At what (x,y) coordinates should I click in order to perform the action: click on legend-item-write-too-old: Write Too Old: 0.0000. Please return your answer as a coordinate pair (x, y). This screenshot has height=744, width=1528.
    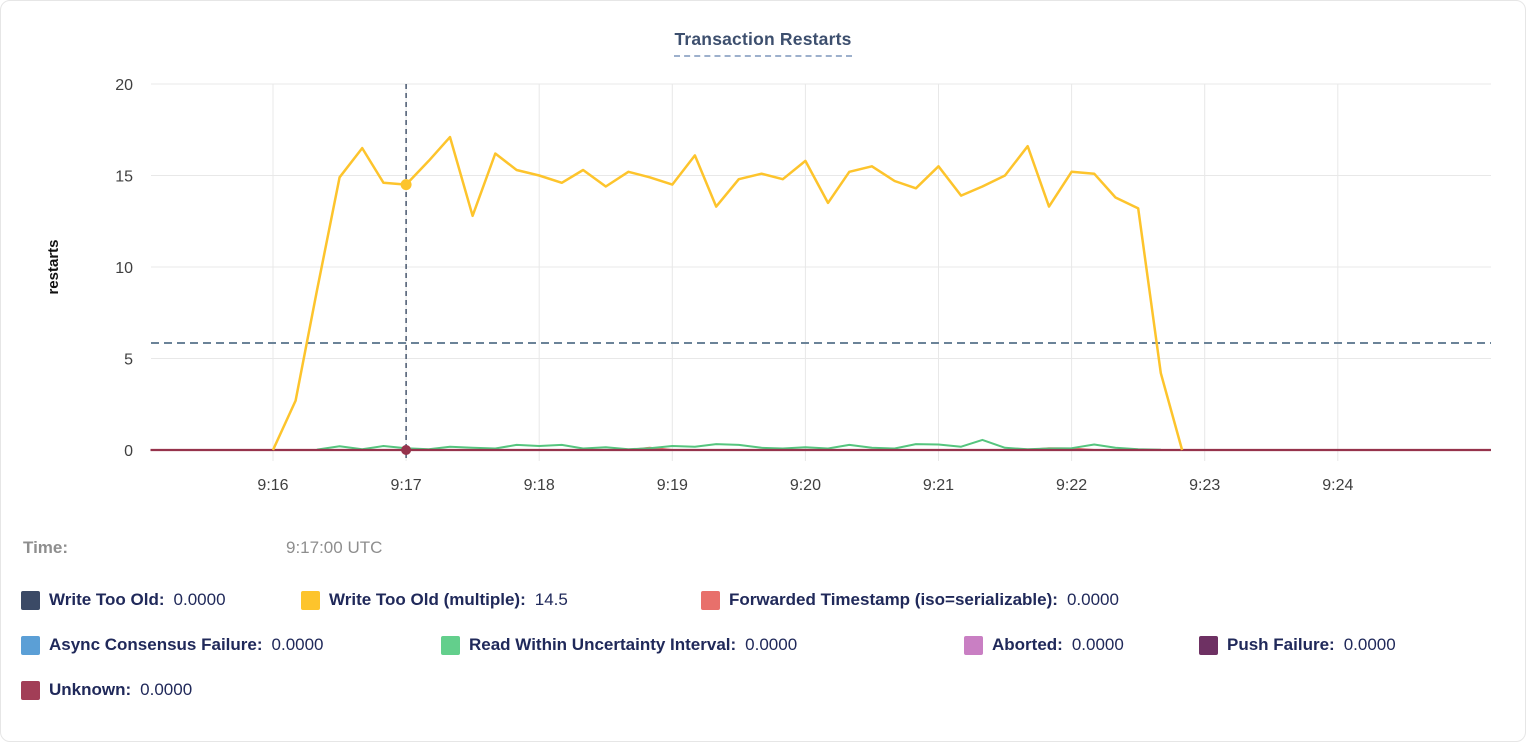
    Looking at the image, I should click on (123, 600).